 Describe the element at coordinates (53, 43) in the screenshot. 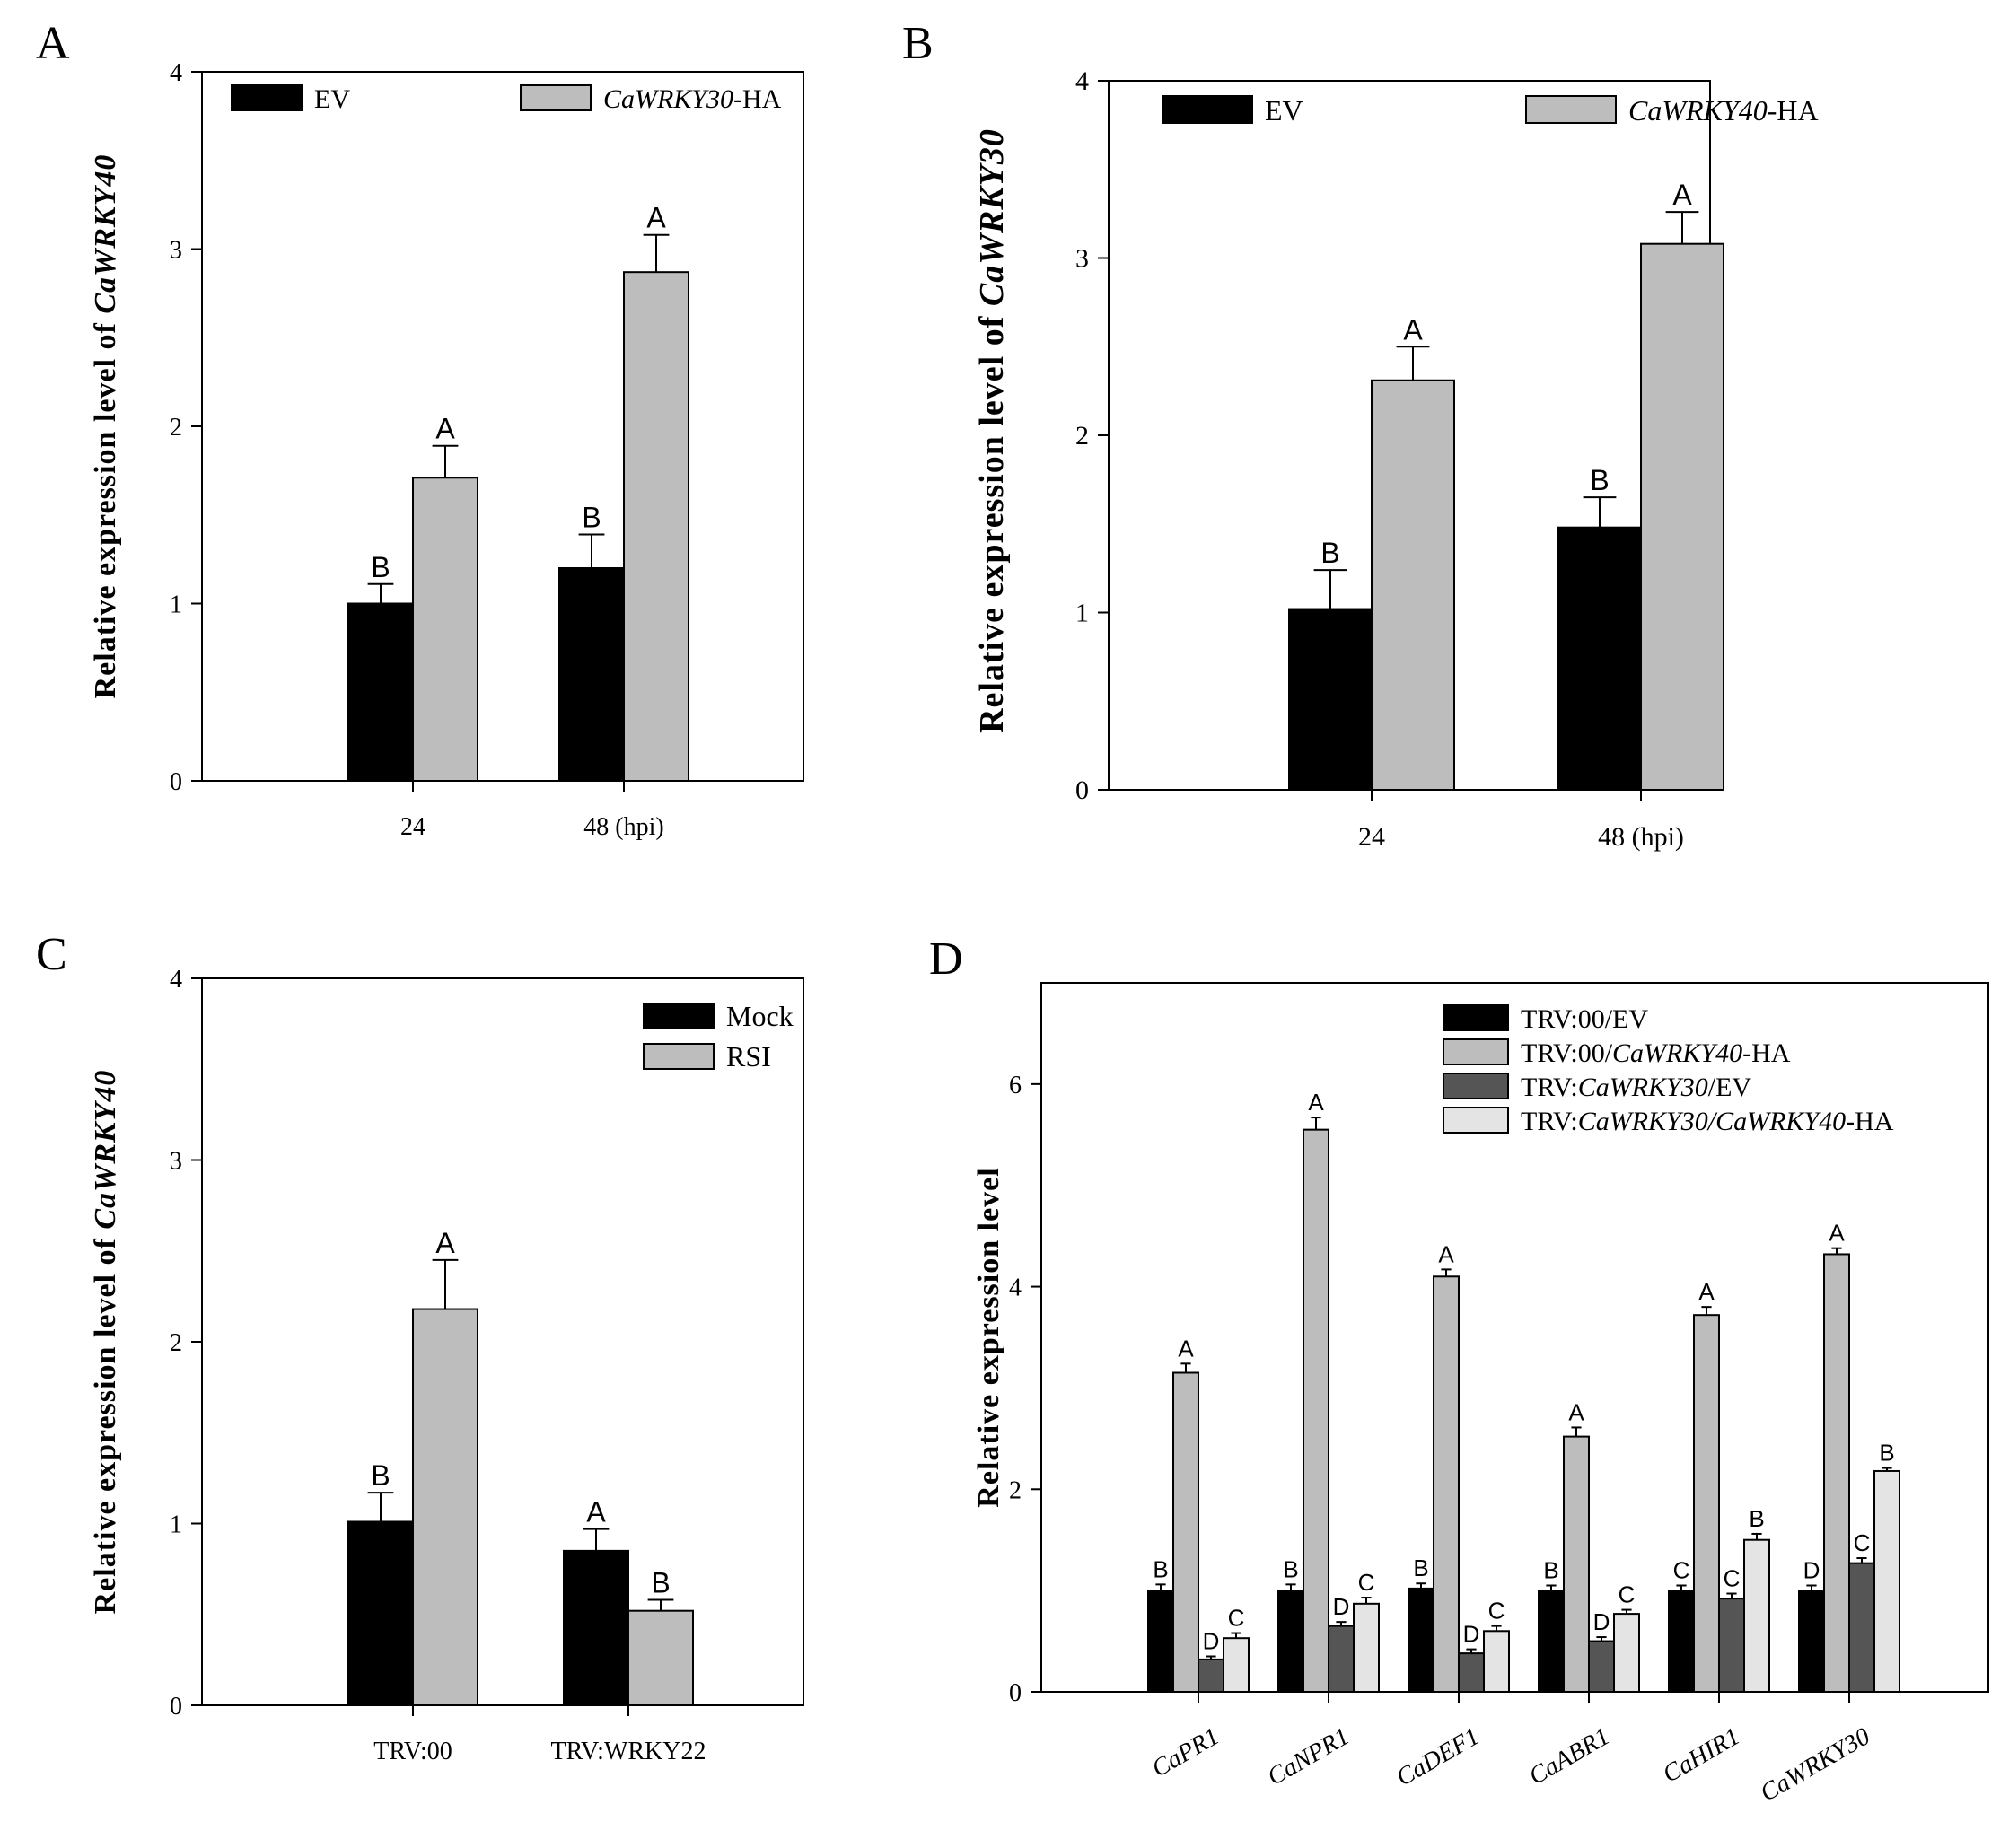

I see `panel-letter: A` at that location.